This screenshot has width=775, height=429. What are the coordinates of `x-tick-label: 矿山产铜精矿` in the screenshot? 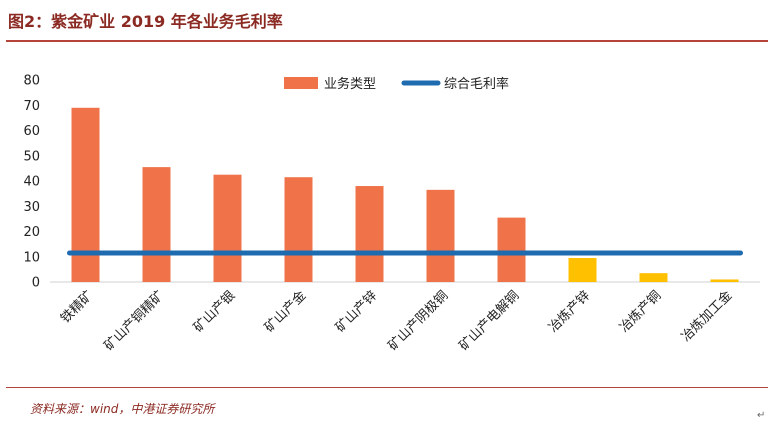 It's located at (135, 321).